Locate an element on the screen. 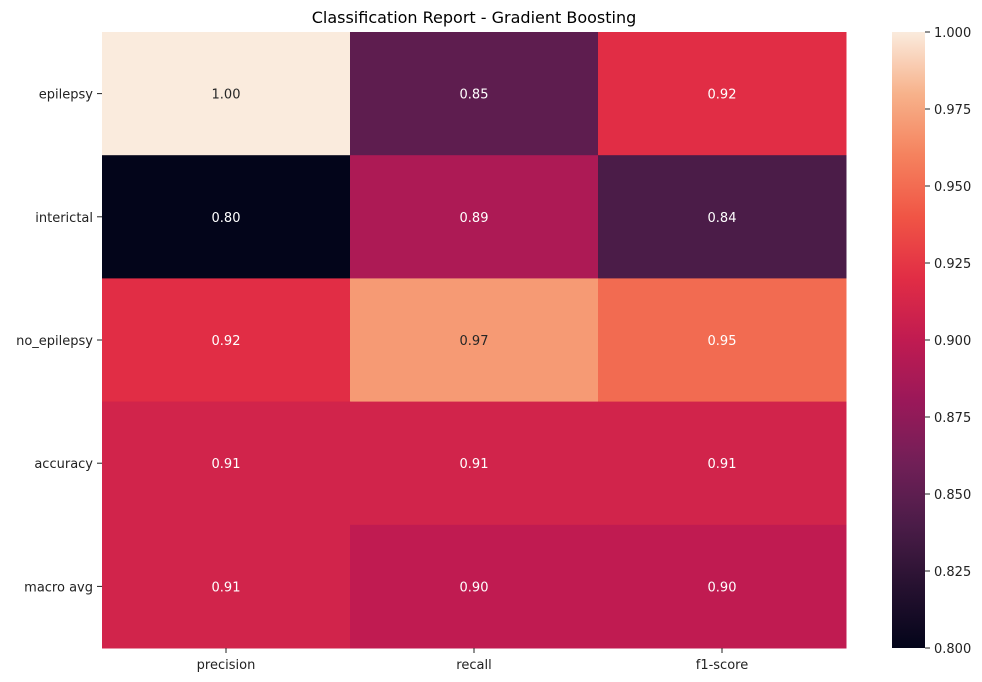 This screenshot has width=982, height=682. colorbar-tick-label: 0.975 is located at coordinates (952, 110).